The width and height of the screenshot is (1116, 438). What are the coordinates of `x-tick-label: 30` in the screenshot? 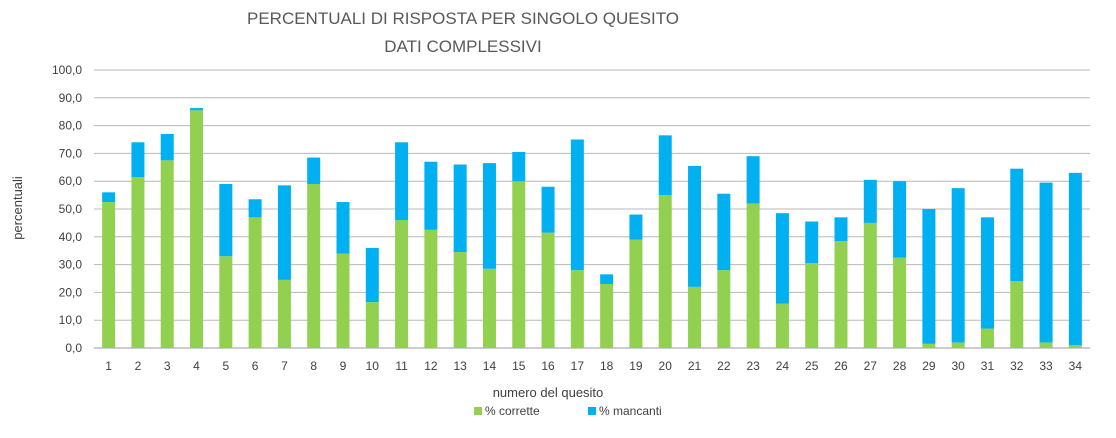 It's located at (958, 366).